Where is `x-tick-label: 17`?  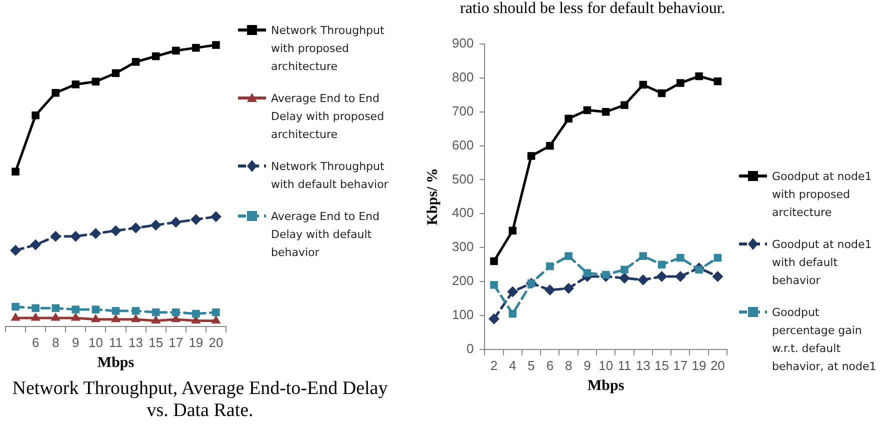 x-tick-label: 17 is located at coordinates (680, 365).